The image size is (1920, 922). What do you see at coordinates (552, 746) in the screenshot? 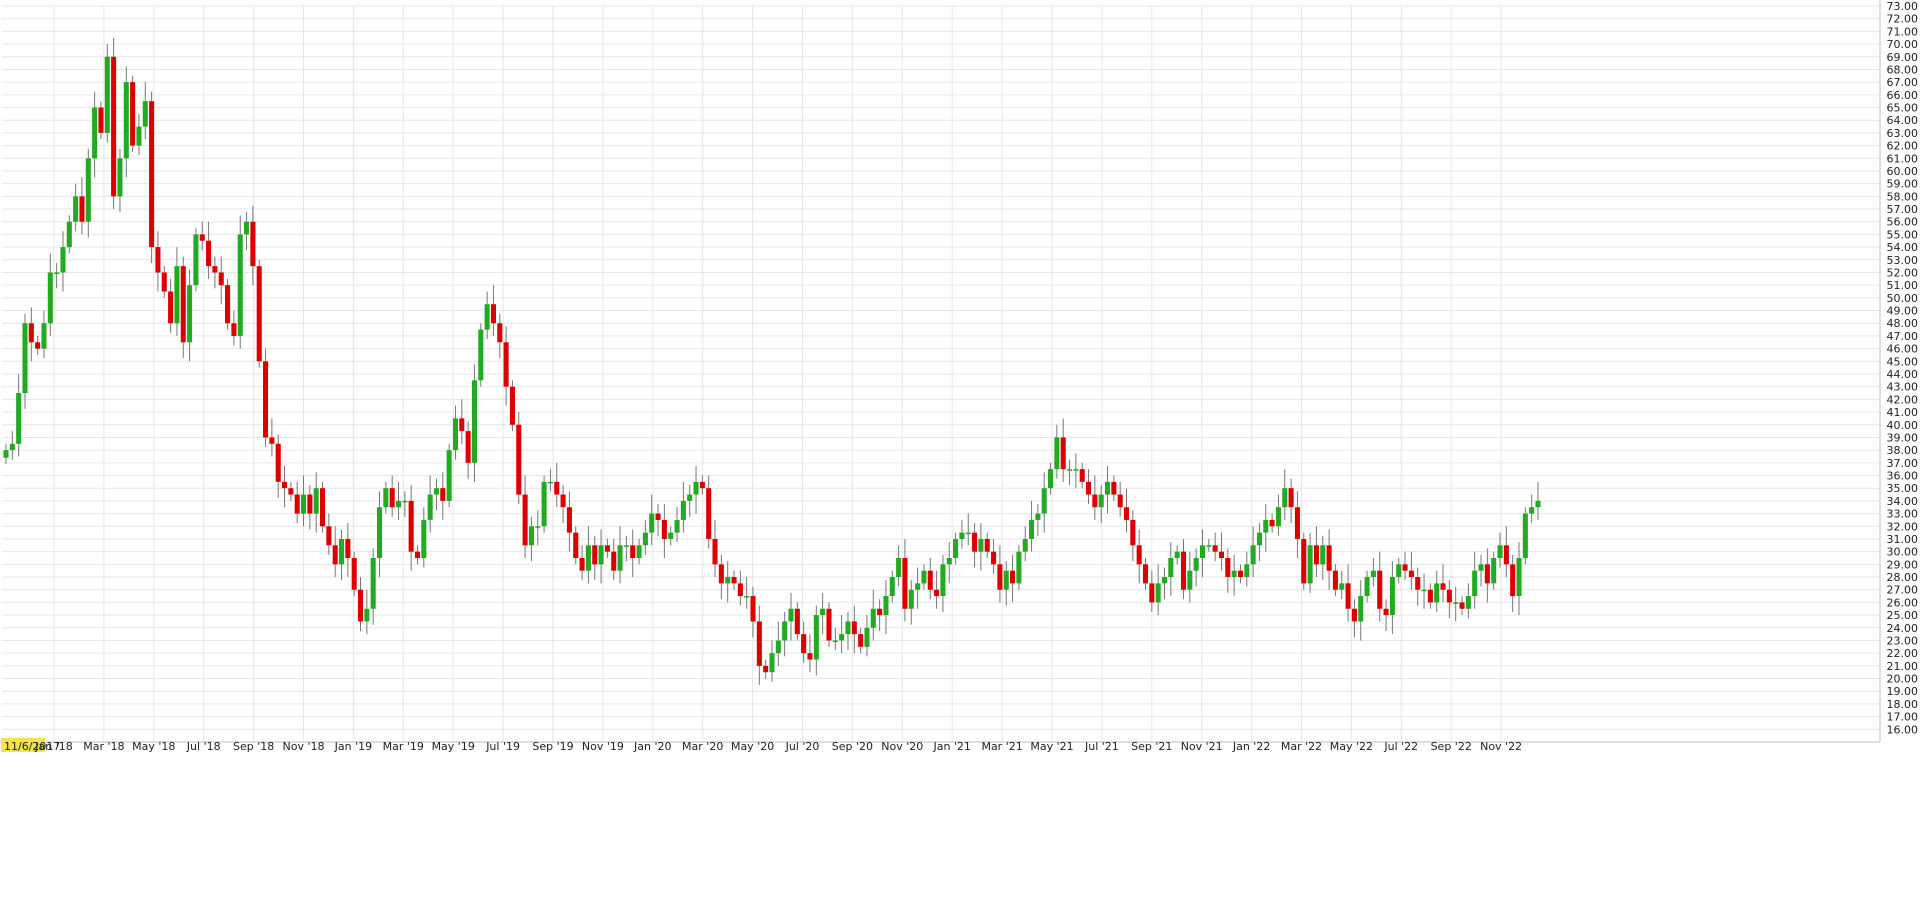
I see `x-tick-label: Sep '19` at bounding box center [552, 746].